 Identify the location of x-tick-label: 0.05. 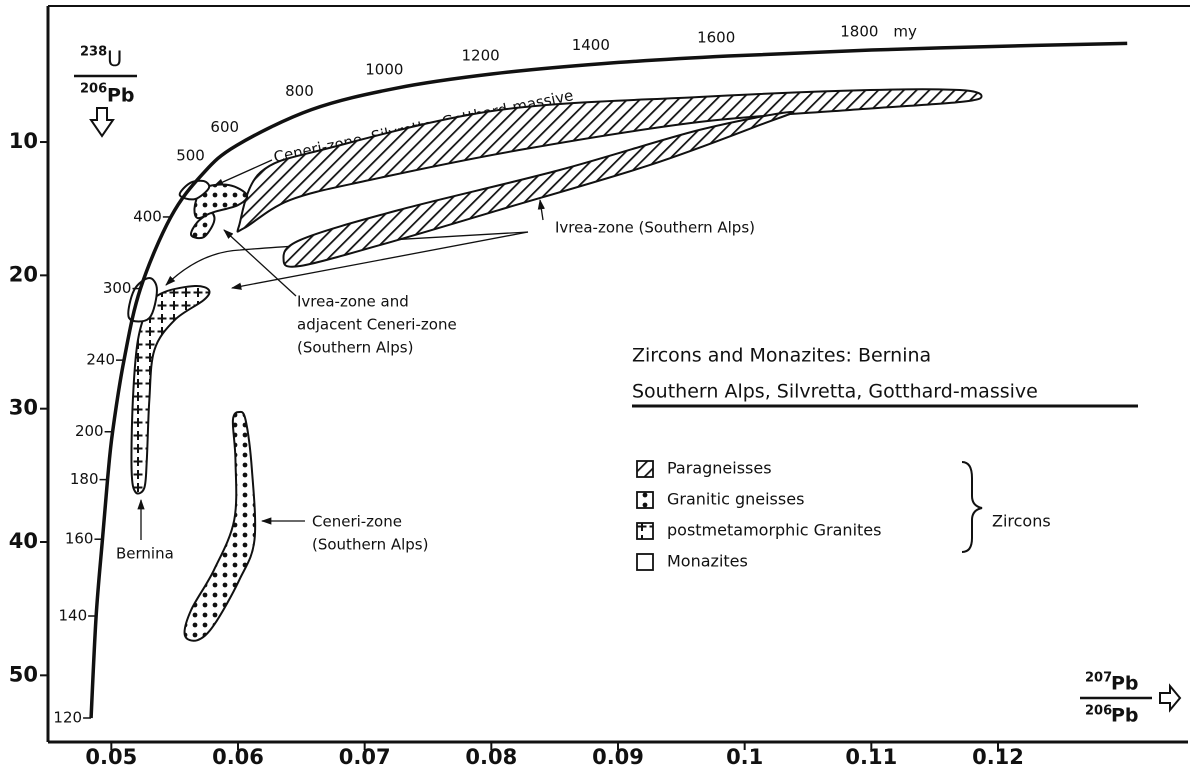
(111, 757).